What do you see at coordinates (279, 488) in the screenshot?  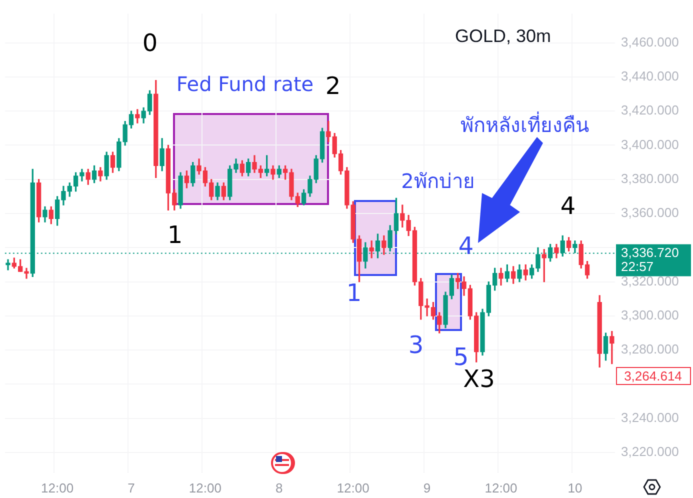 I see `x-tick-label: 8` at bounding box center [279, 488].